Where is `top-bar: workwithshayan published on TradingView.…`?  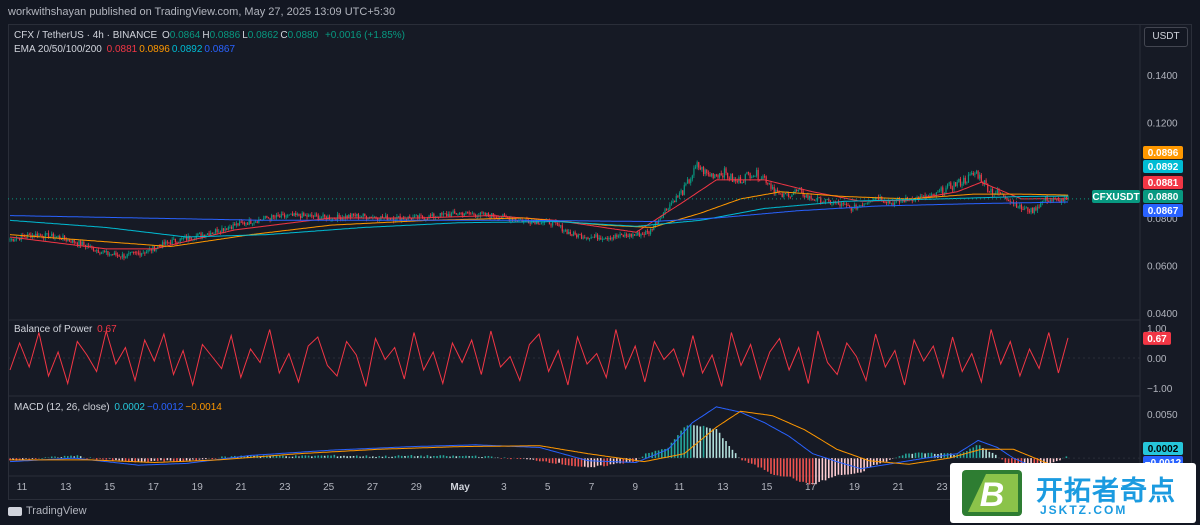
top-bar: workwithshayan published on TradingView.… is located at coordinates (600, 12).